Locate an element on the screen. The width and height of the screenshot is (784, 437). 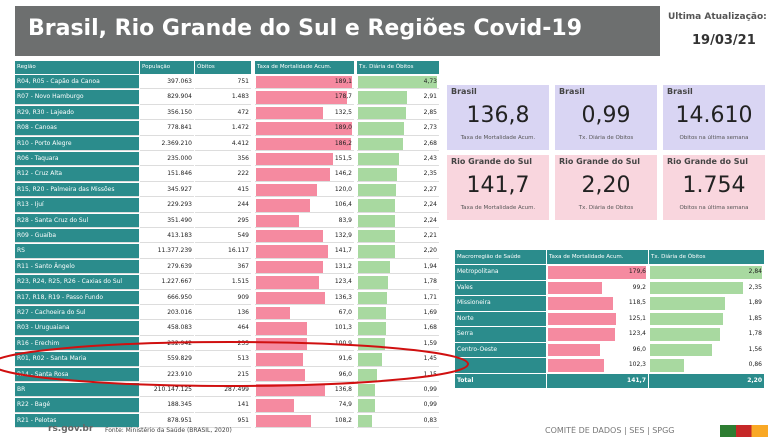
table-cell: 96,0 is located at coordinates (639, 349).